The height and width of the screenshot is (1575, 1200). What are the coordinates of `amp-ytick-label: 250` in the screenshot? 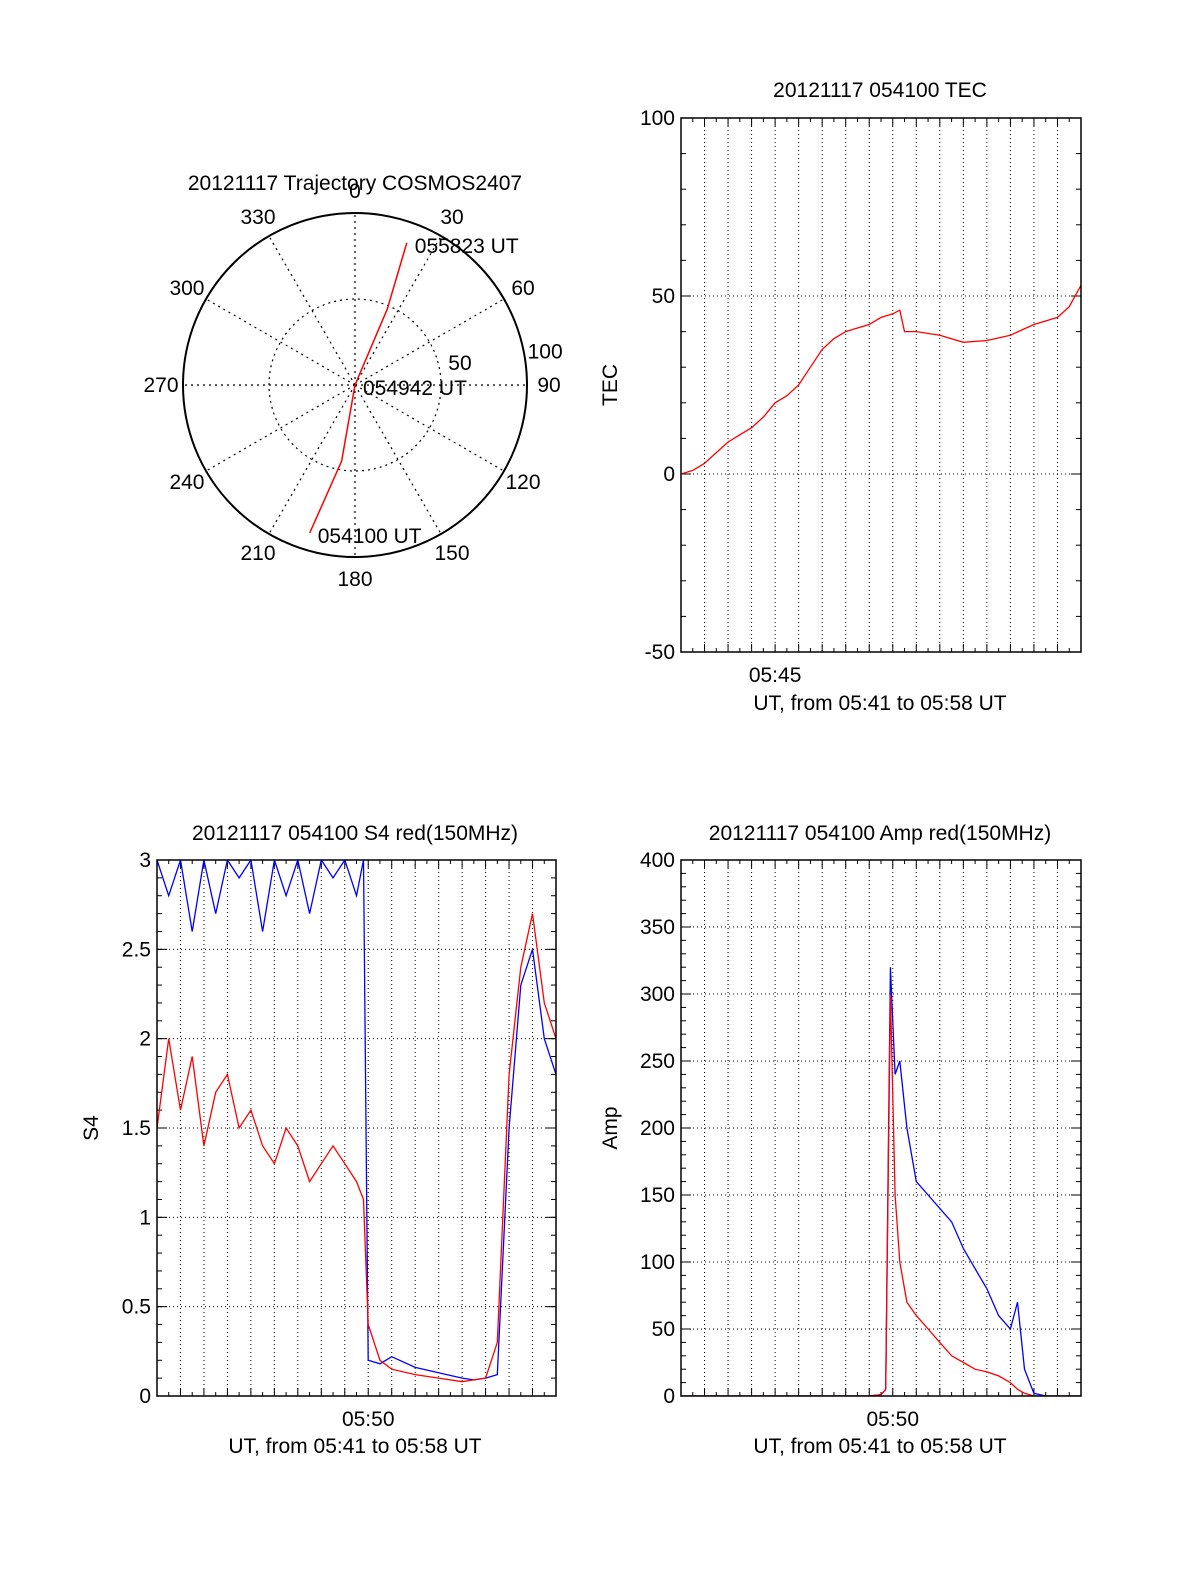 It's located at (657, 1061).